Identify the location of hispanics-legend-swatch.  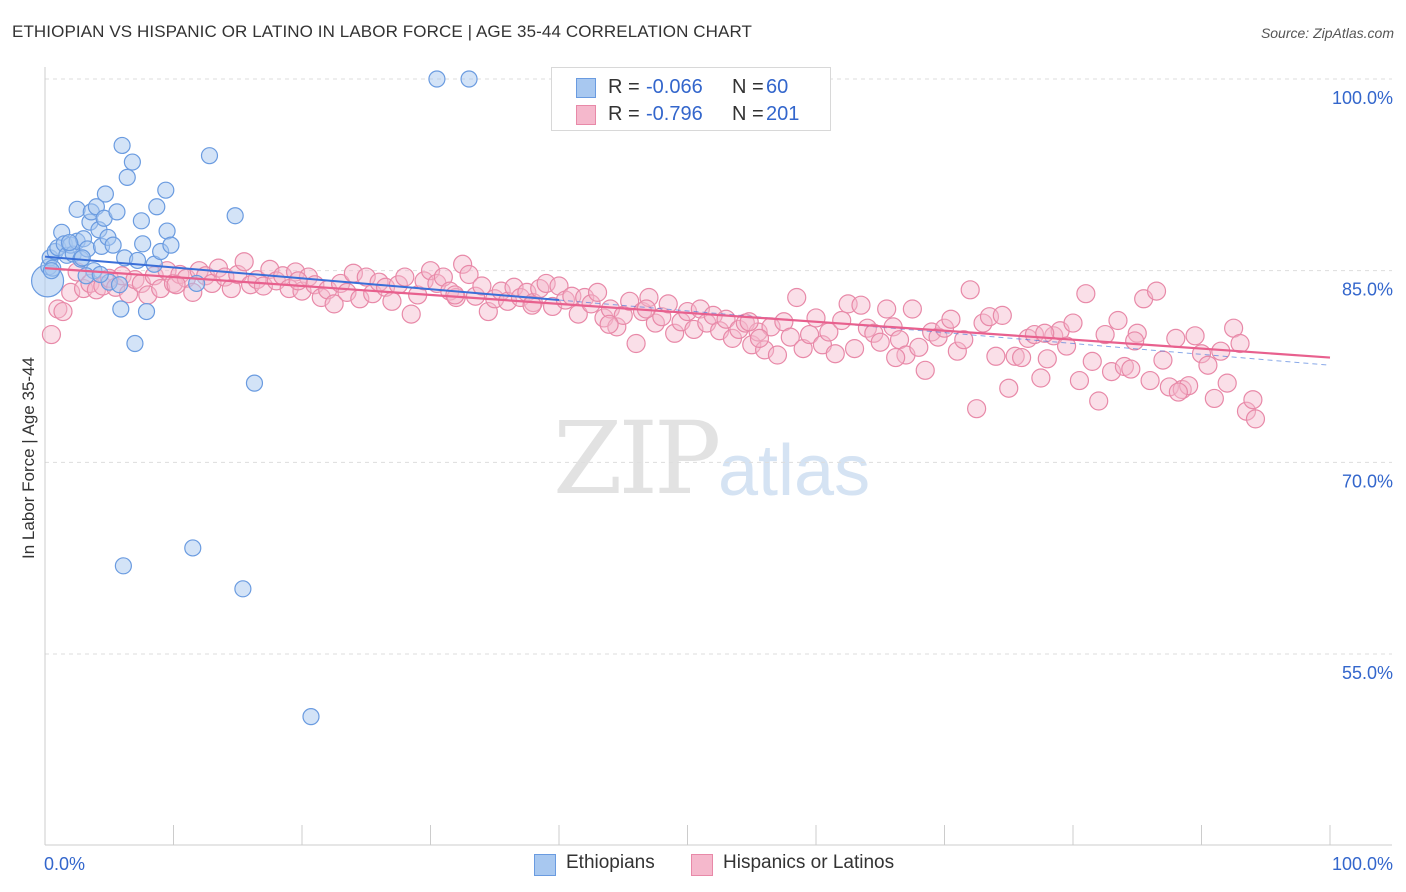
(702, 865).